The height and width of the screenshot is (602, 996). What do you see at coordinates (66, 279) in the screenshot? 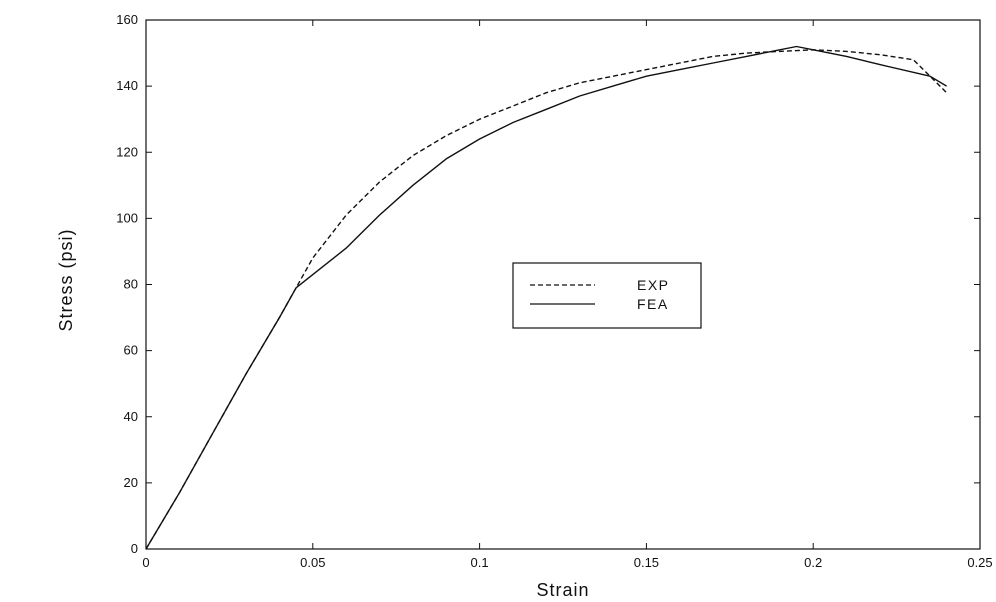
I see `y-axis-label: Stress (psi)` at bounding box center [66, 279].